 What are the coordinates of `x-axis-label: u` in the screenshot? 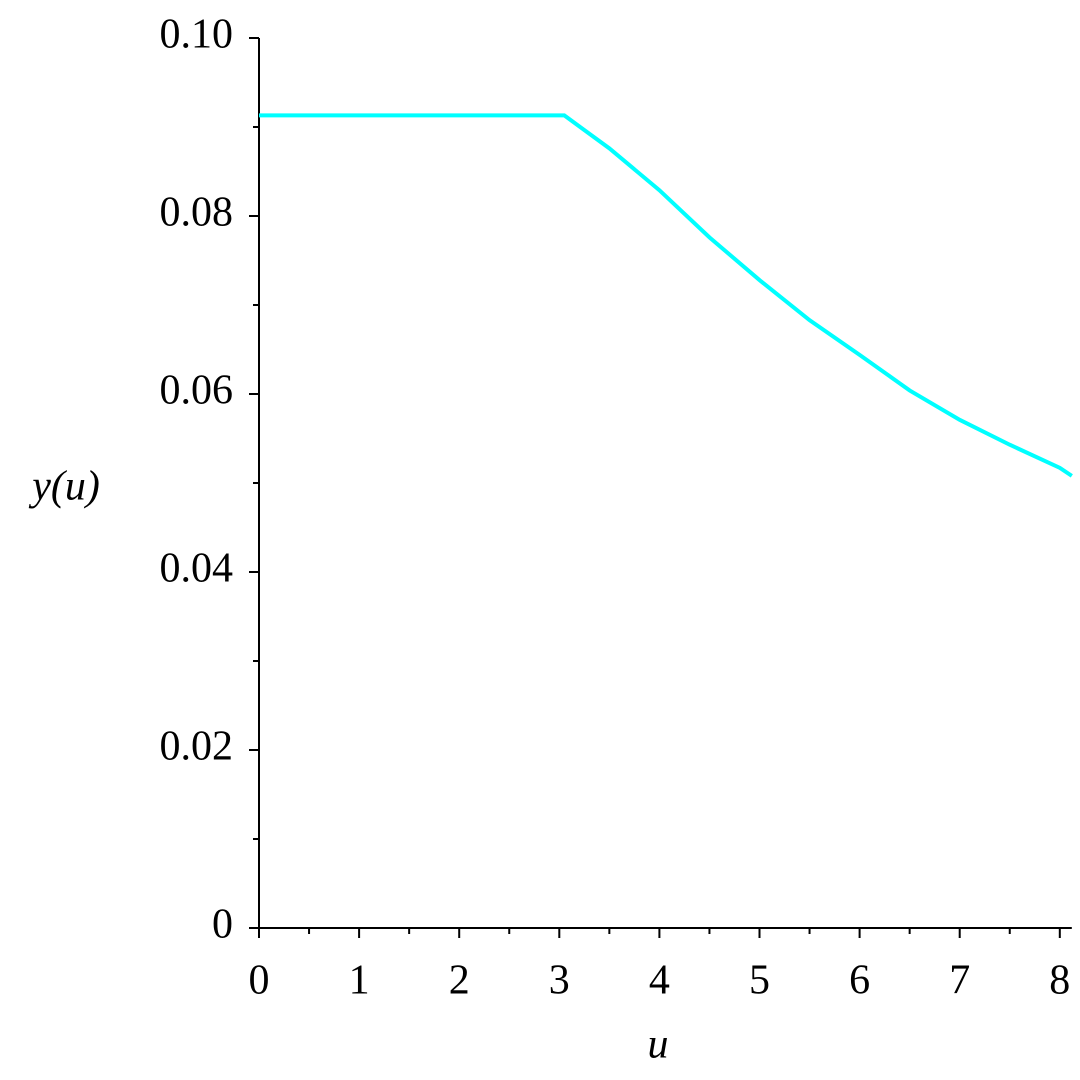 It's located at (658, 1045).